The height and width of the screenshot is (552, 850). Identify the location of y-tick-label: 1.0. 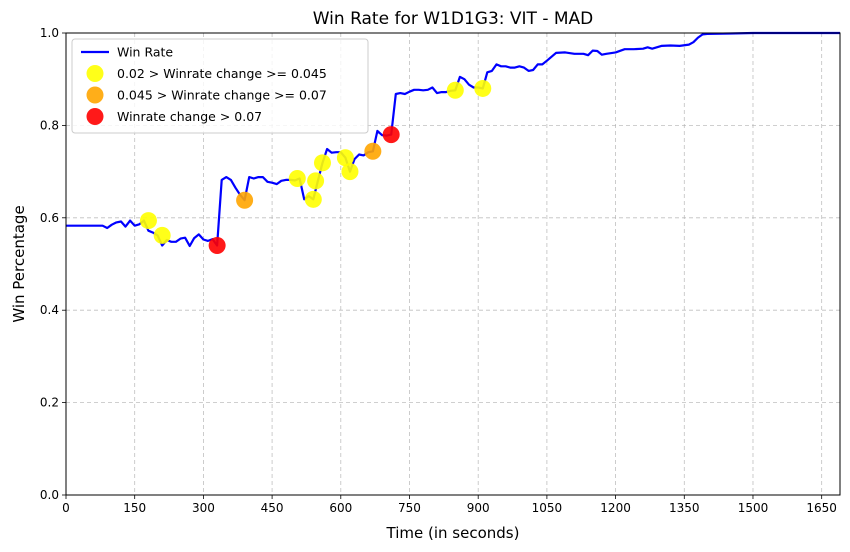
(49, 33).